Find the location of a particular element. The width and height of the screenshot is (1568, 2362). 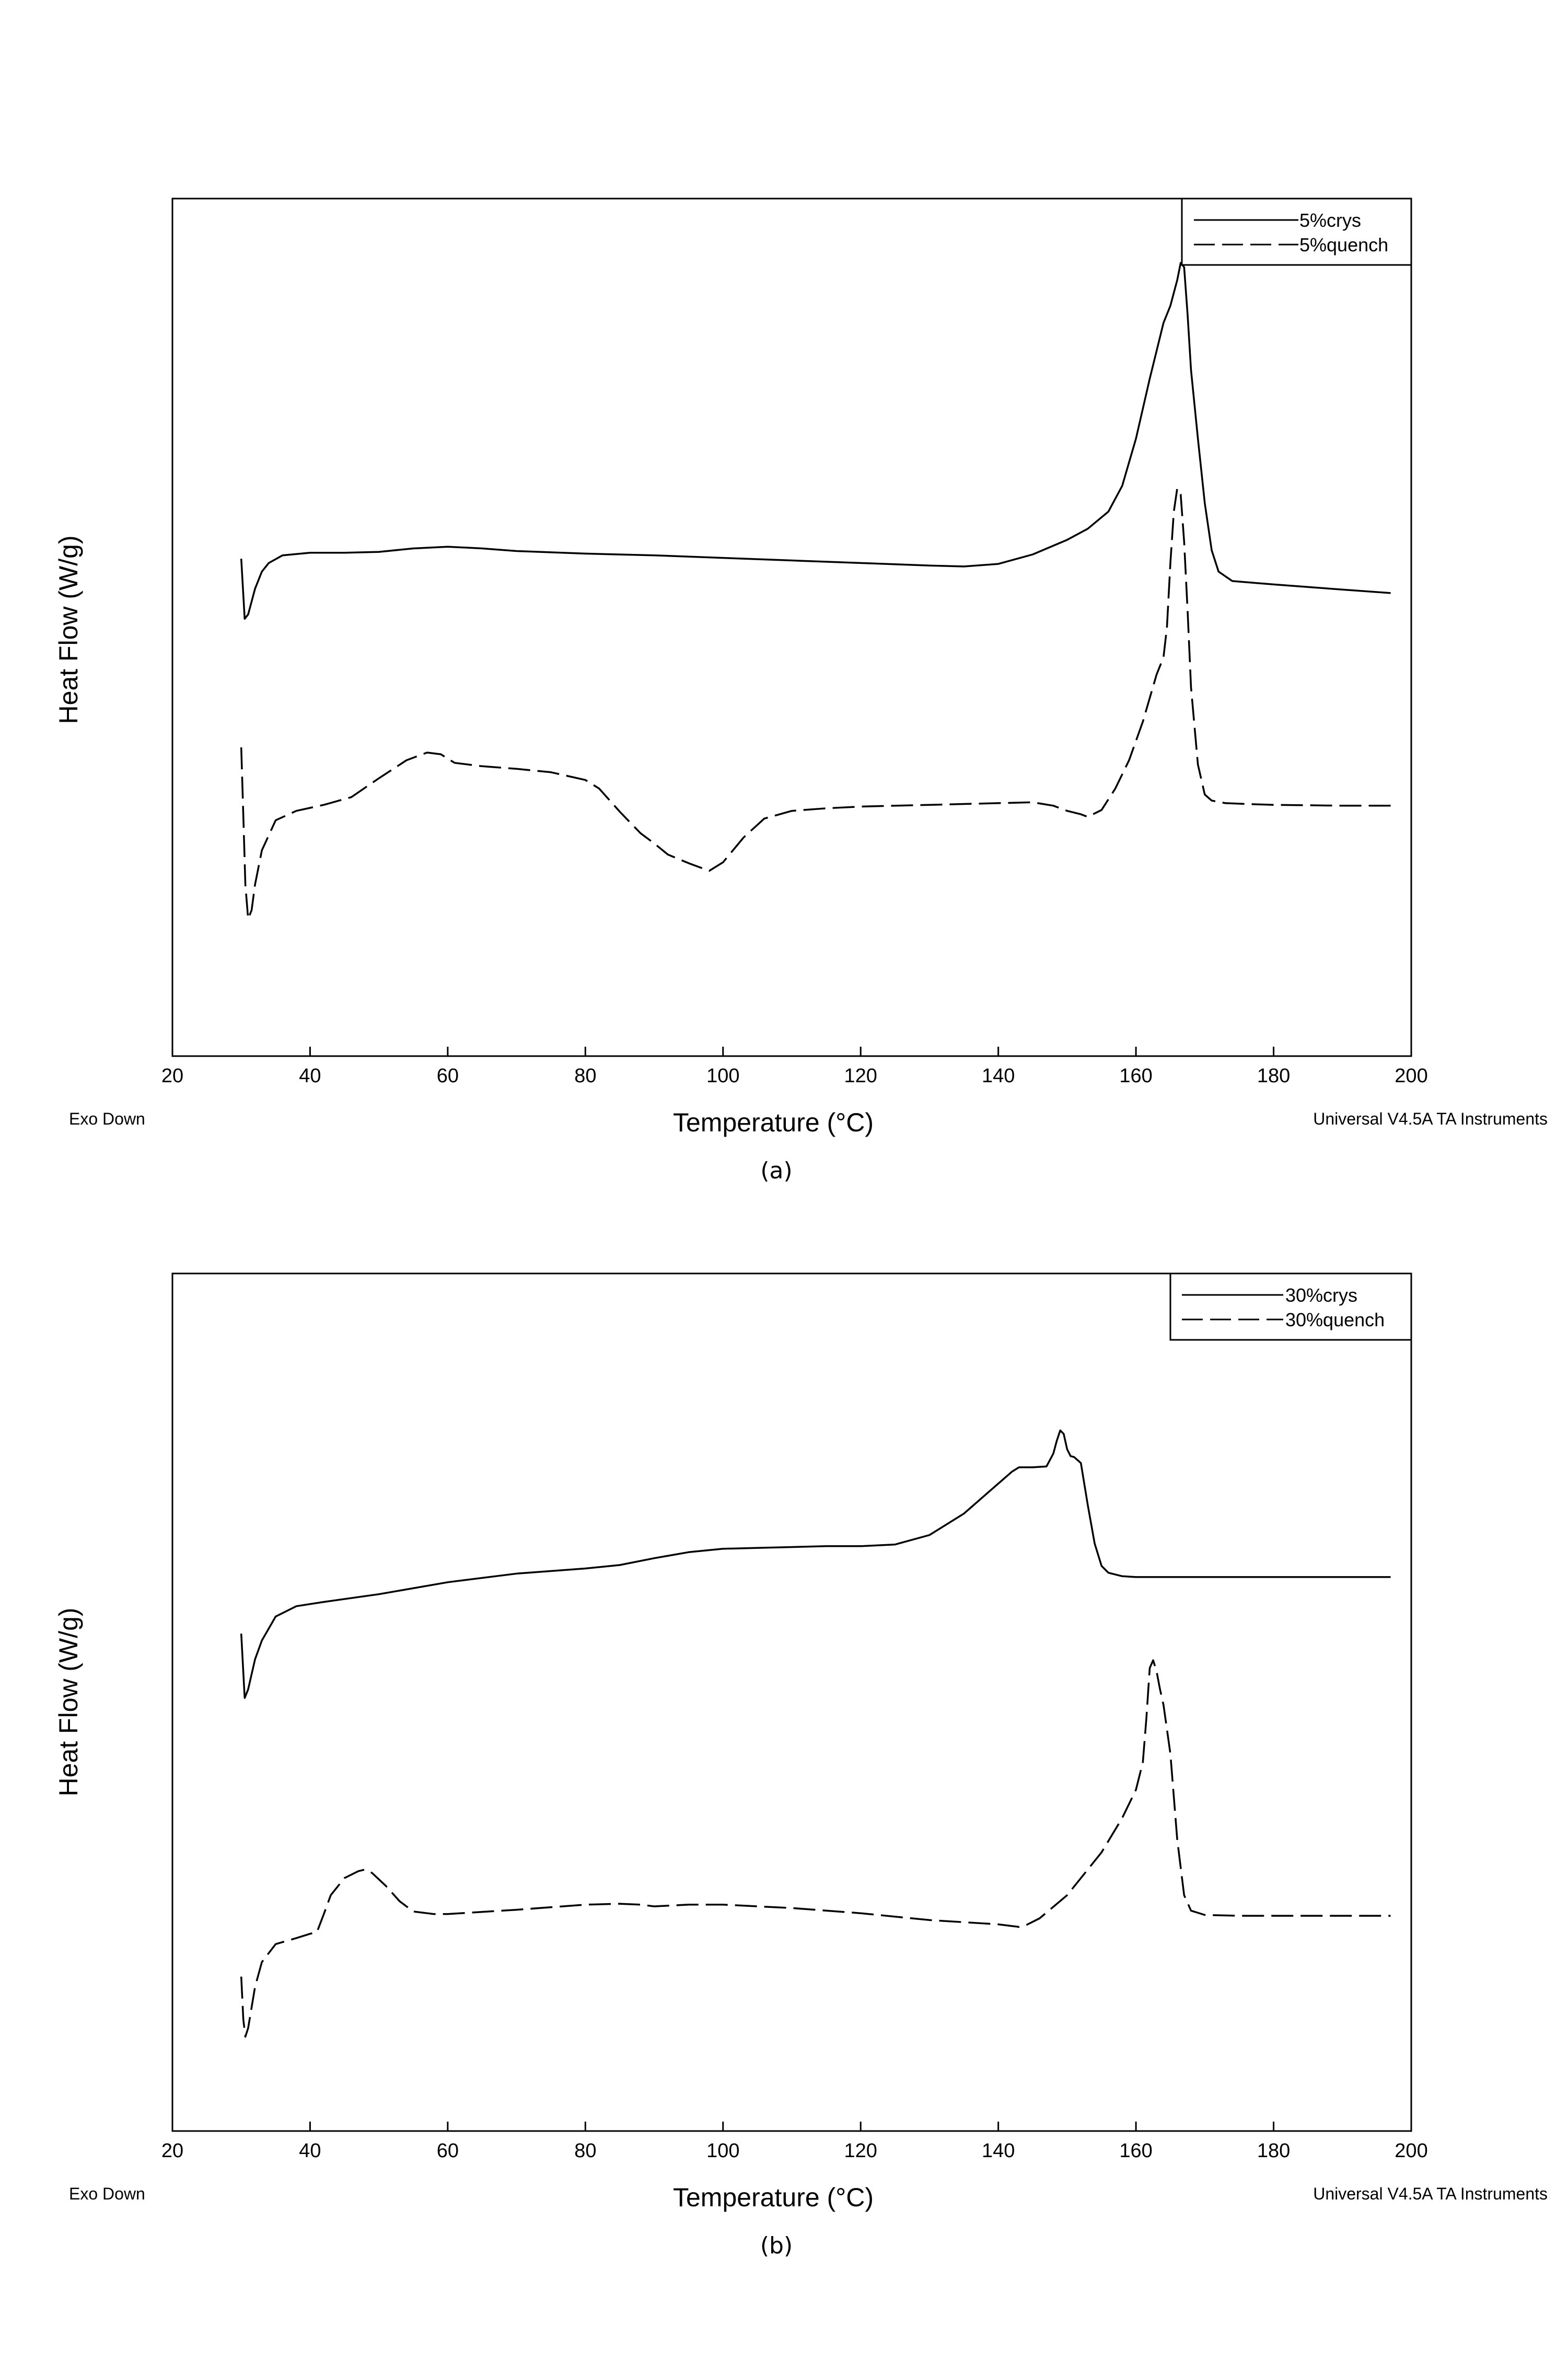

series-line-5-pct-crys is located at coordinates (815, 441).